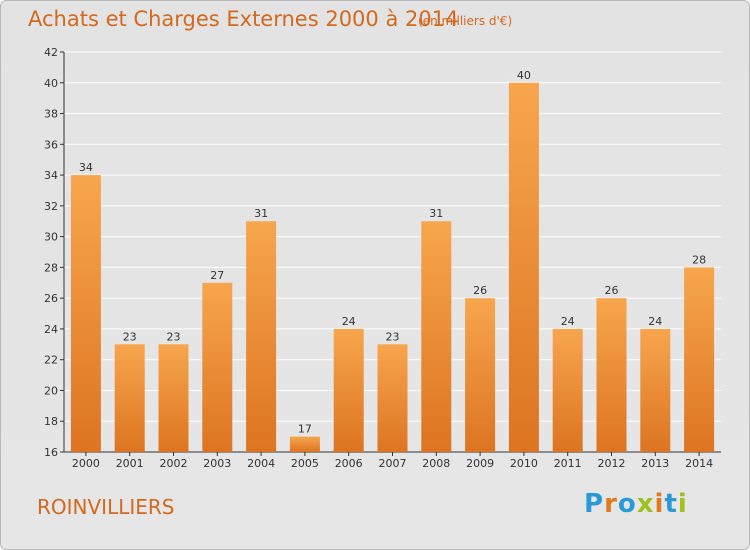  What do you see at coordinates (86, 463) in the screenshot?
I see `x-tick-label: 2000` at bounding box center [86, 463].